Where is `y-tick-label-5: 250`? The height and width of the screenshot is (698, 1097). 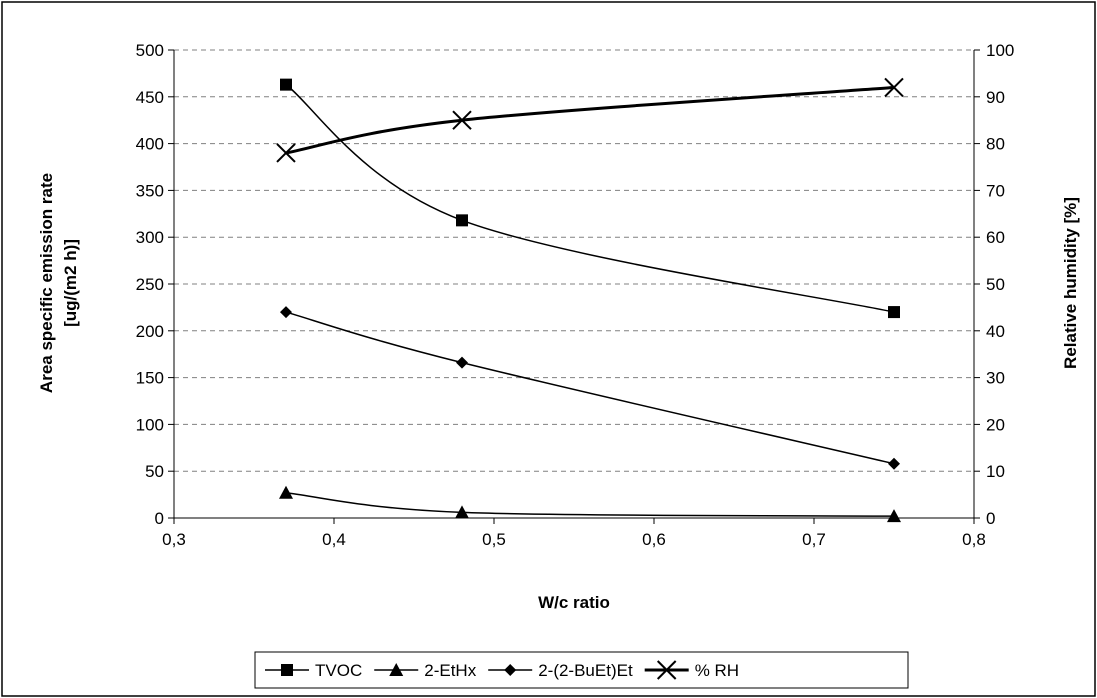
y-tick-label-5: 250 is located at coordinates (150, 284).